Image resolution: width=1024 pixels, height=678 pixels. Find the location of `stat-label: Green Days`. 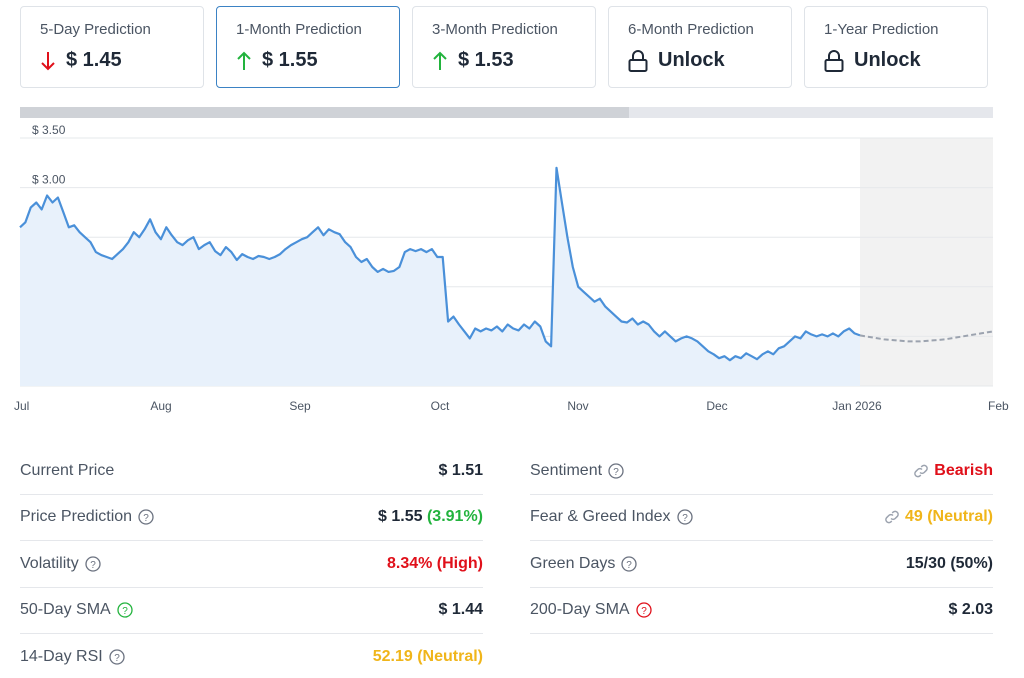

stat-label: Green Days is located at coordinates (573, 563).